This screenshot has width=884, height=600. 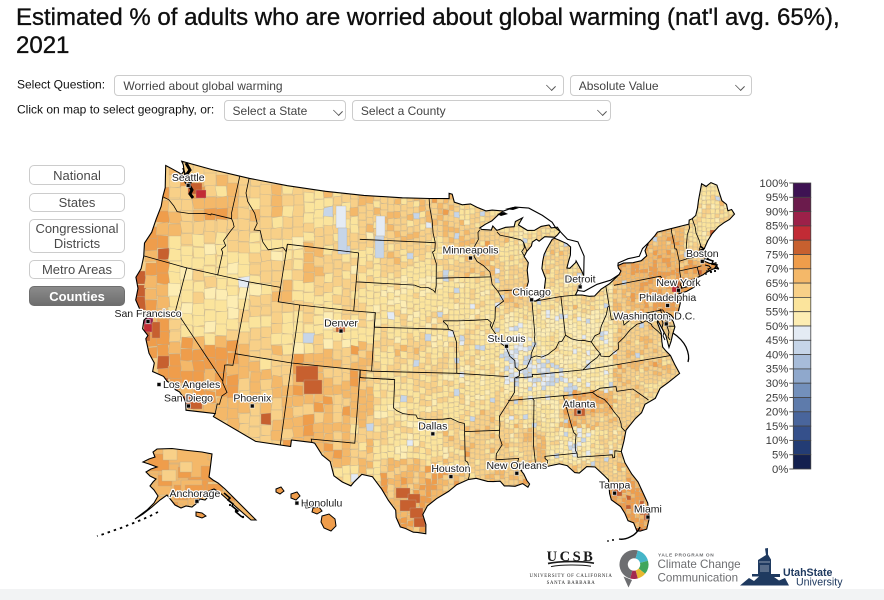 What do you see at coordinates (780, 470) in the screenshot?
I see `svg-text: 0%` at bounding box center [780, 470].